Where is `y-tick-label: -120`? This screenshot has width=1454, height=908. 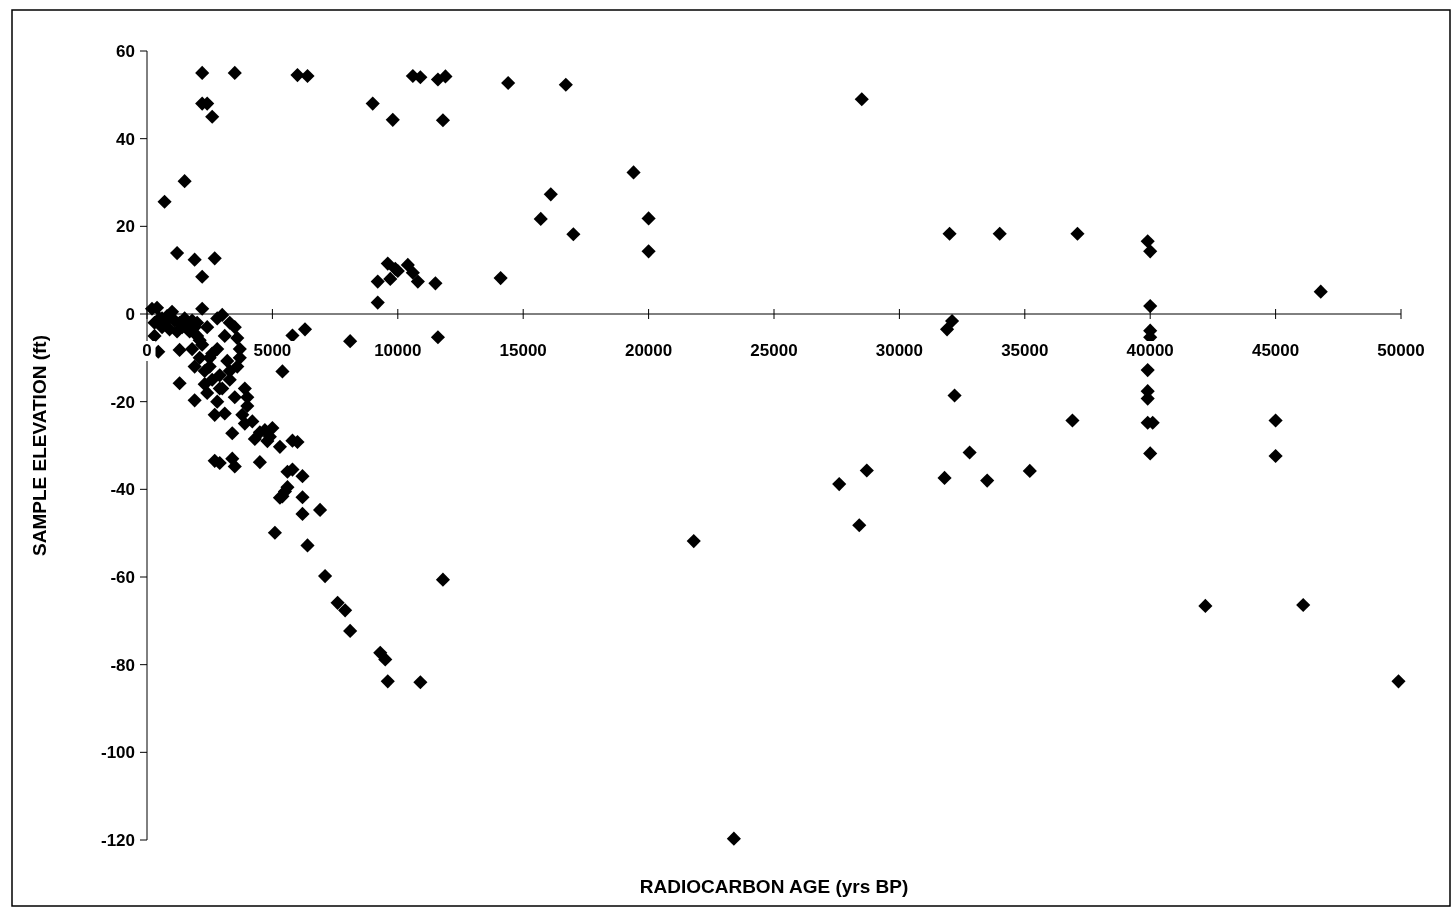 y-tick-label: -120 is located at coordinates (117, 840).